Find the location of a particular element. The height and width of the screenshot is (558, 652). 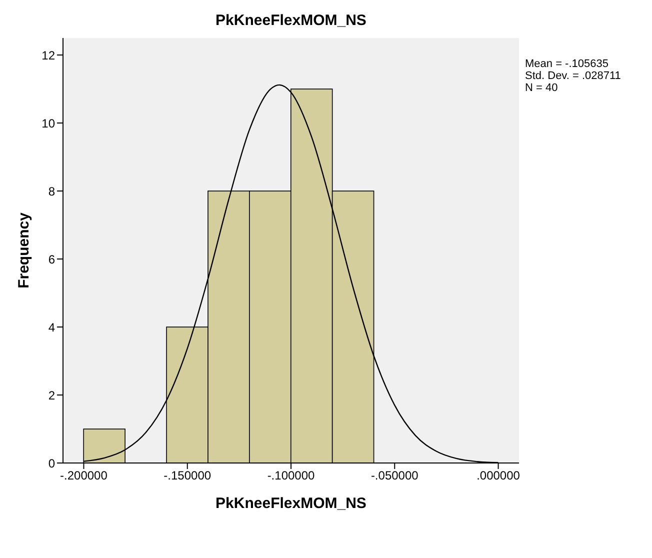

text: Std. Dev. = .028711 is located at coordinates (573, 76).